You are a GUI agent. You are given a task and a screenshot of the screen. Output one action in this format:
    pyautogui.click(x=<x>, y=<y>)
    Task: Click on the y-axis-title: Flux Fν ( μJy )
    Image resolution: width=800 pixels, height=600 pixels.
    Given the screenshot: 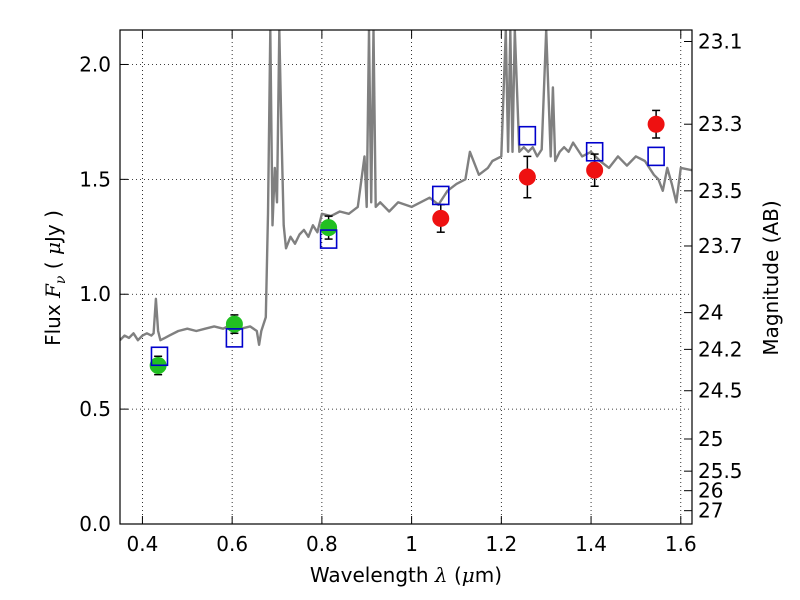 What is the action you would take?
    pyautogui.click(x=55, y=278)
    